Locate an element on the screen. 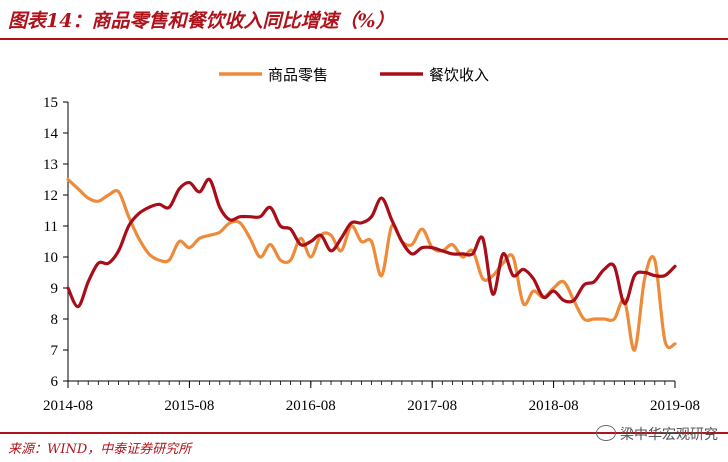 Image resolution: width=728 pixels, height=462 pixels. watermark-text: 梁中华宏观研究 is located at coordinates (669, 435).